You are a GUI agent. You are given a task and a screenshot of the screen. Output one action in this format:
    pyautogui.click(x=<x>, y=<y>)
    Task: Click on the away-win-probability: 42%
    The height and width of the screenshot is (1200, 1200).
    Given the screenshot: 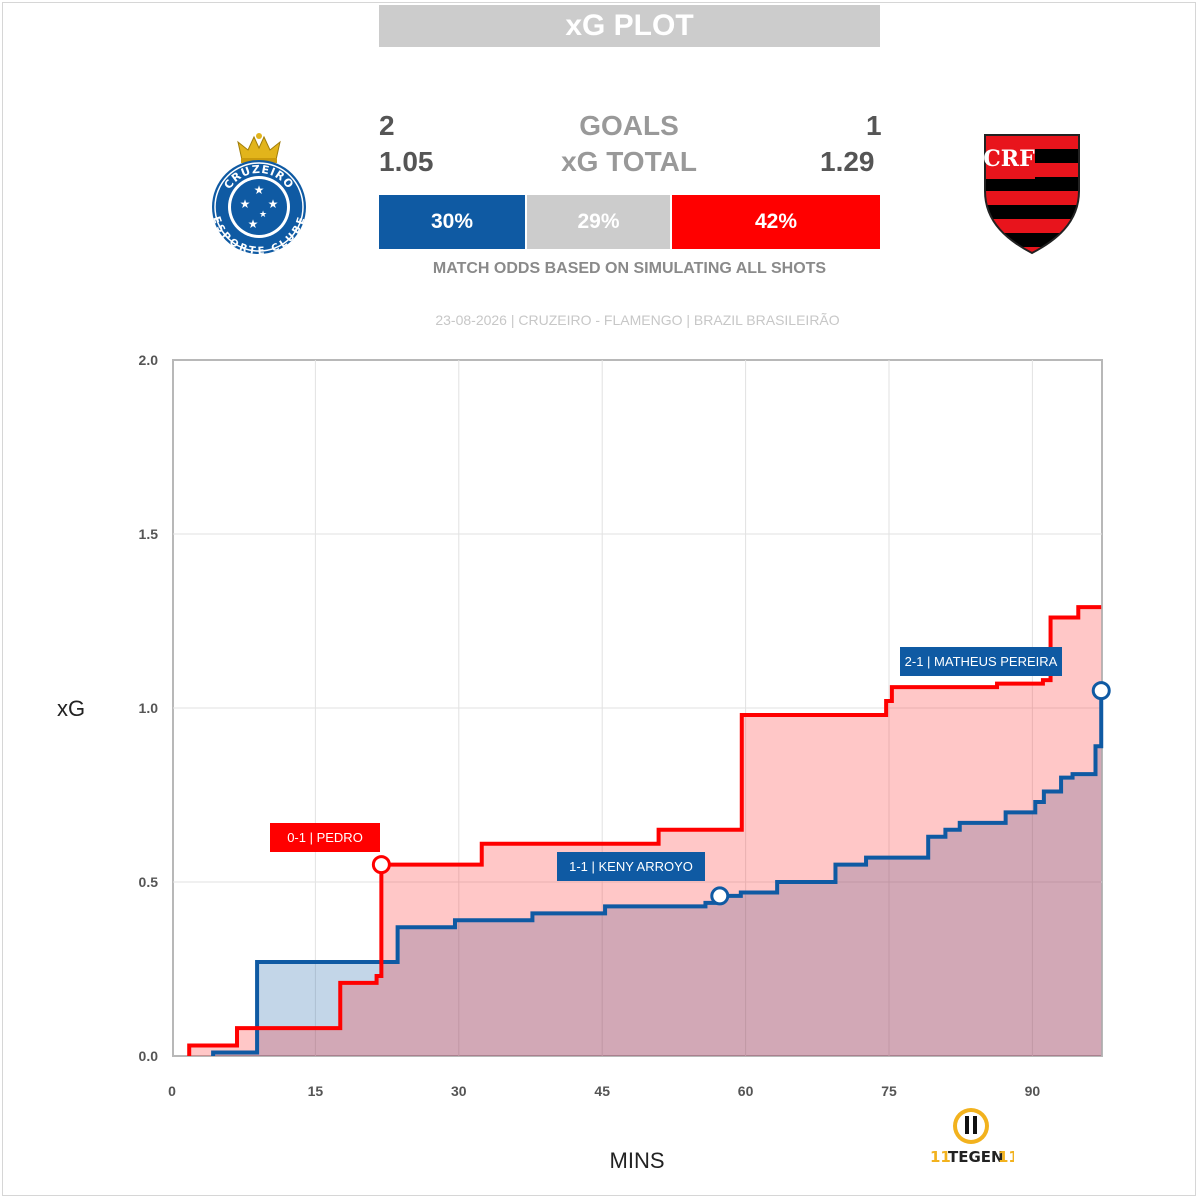 What is the action you would take?
    pyautogui.click(x=776, y=222)
    